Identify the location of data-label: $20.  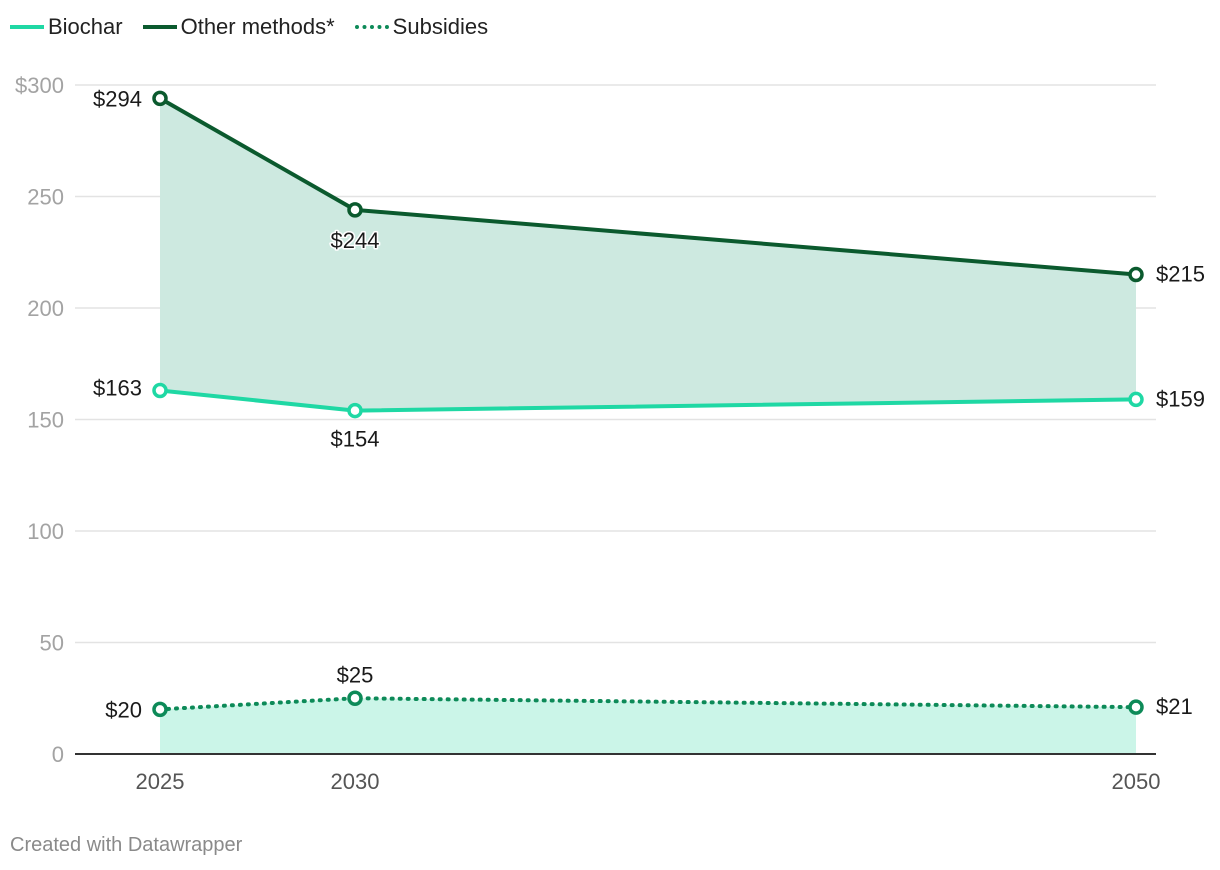
(123, 709).